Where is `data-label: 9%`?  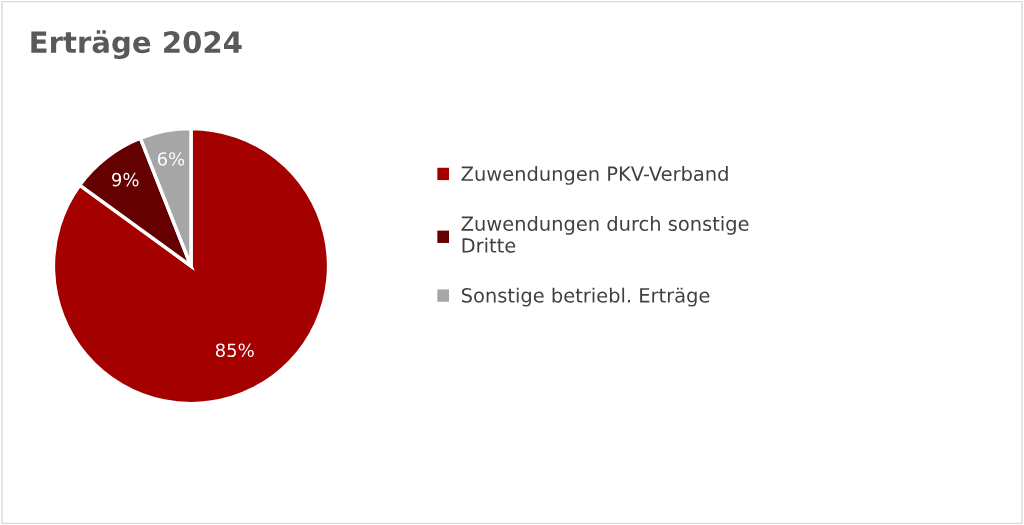
data-label: 9% is located at coordinates (125, 179).